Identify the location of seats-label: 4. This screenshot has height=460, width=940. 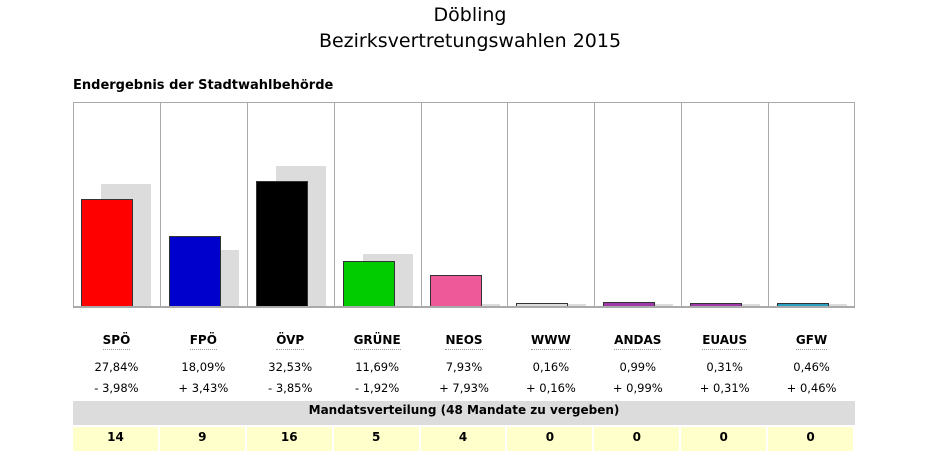
(463, 439).